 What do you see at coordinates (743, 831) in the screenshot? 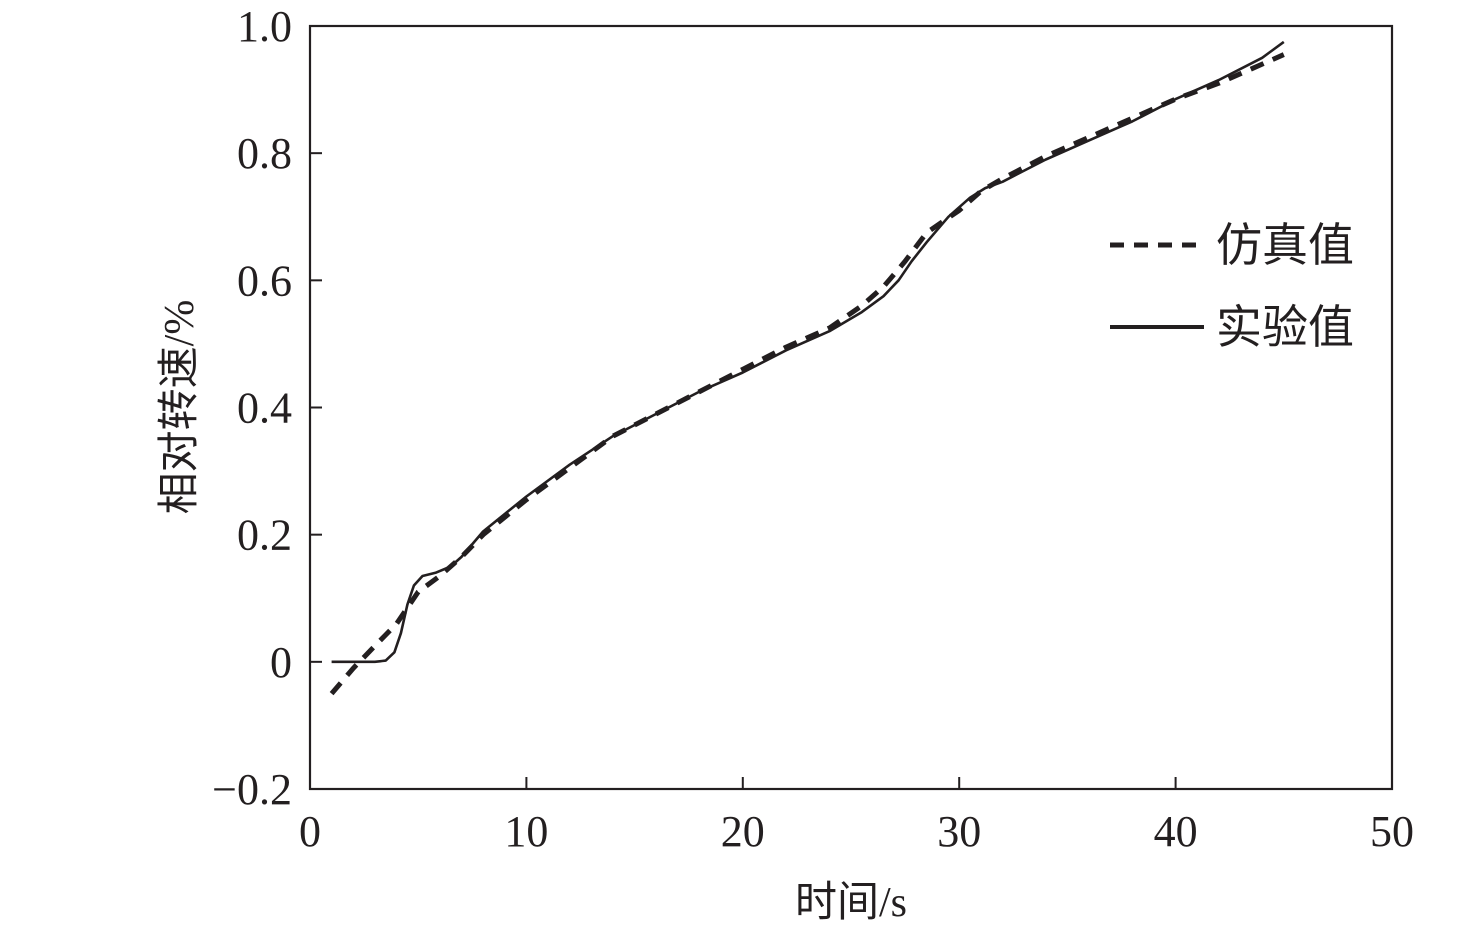
I see `x-tick-label: 20` at bounding box center [743, 831].